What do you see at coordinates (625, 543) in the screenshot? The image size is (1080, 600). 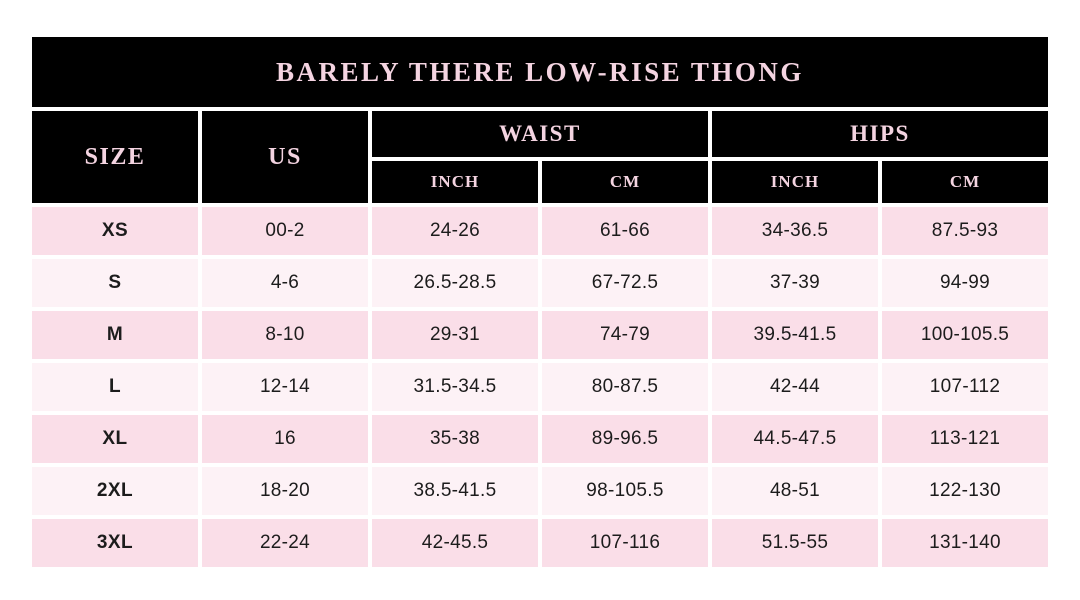 I see `table-cell-waist_cm: 107-116` at bounding box center [625, 543].